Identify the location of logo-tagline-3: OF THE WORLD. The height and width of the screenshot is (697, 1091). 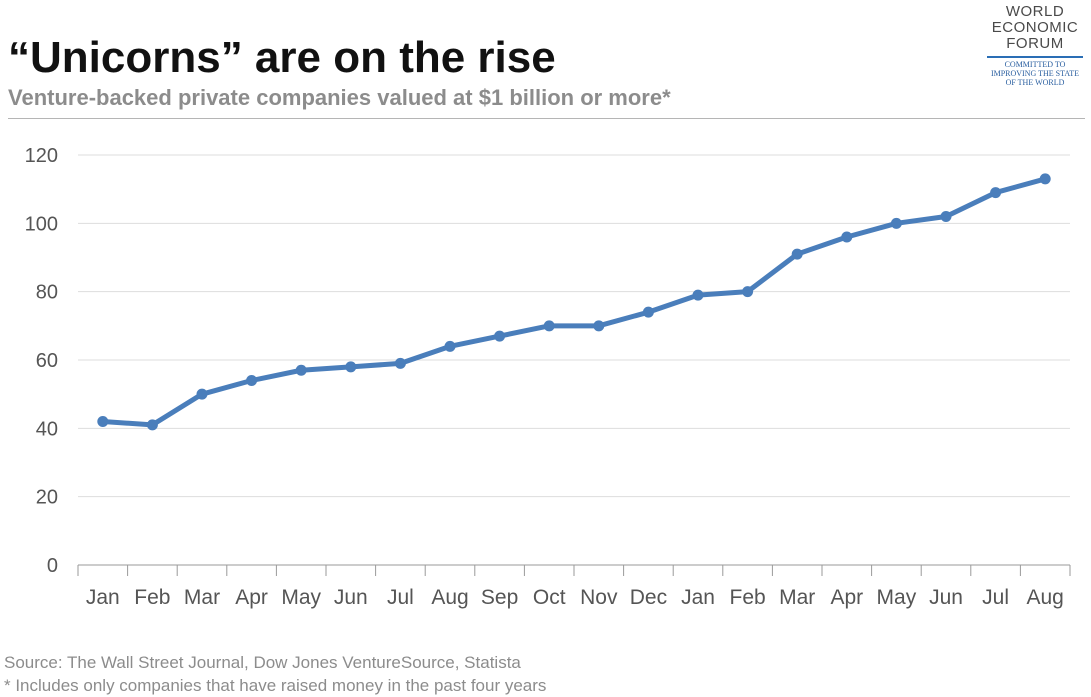
(1035, 82).